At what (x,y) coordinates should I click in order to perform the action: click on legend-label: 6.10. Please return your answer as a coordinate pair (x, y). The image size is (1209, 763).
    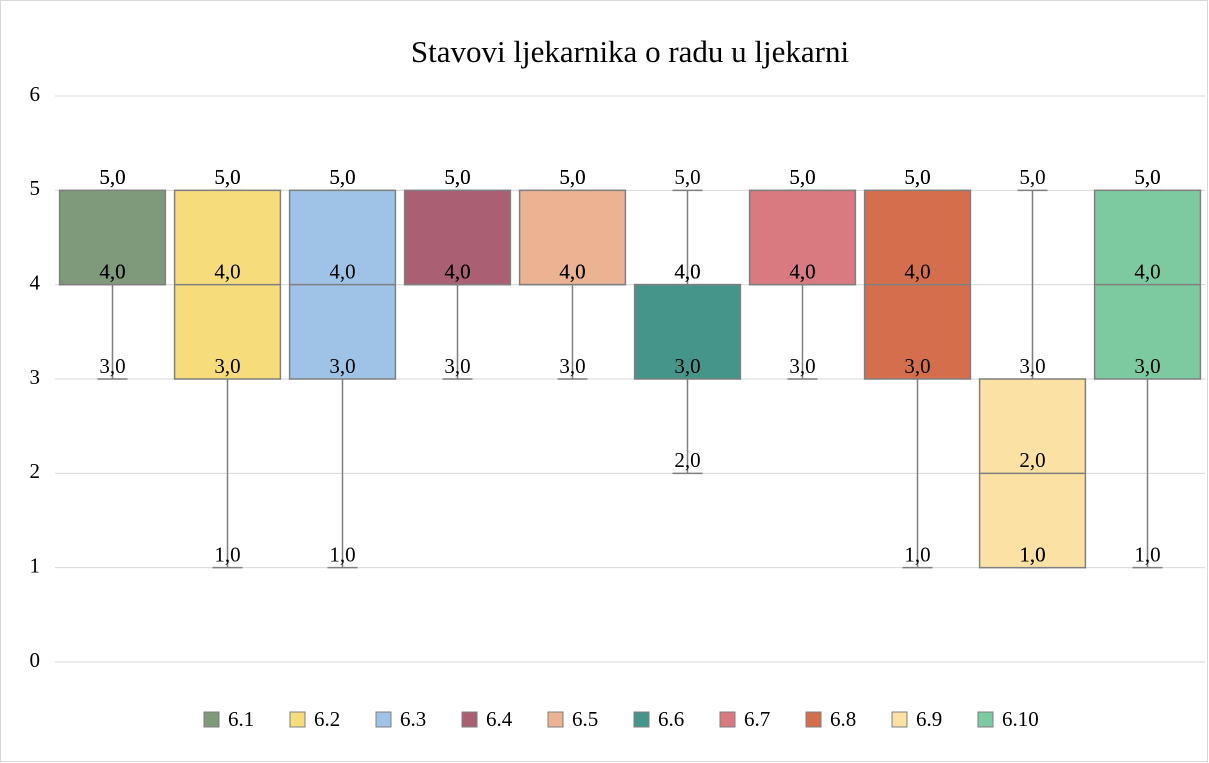
    Looking at the image, I should click on (1020, 719).